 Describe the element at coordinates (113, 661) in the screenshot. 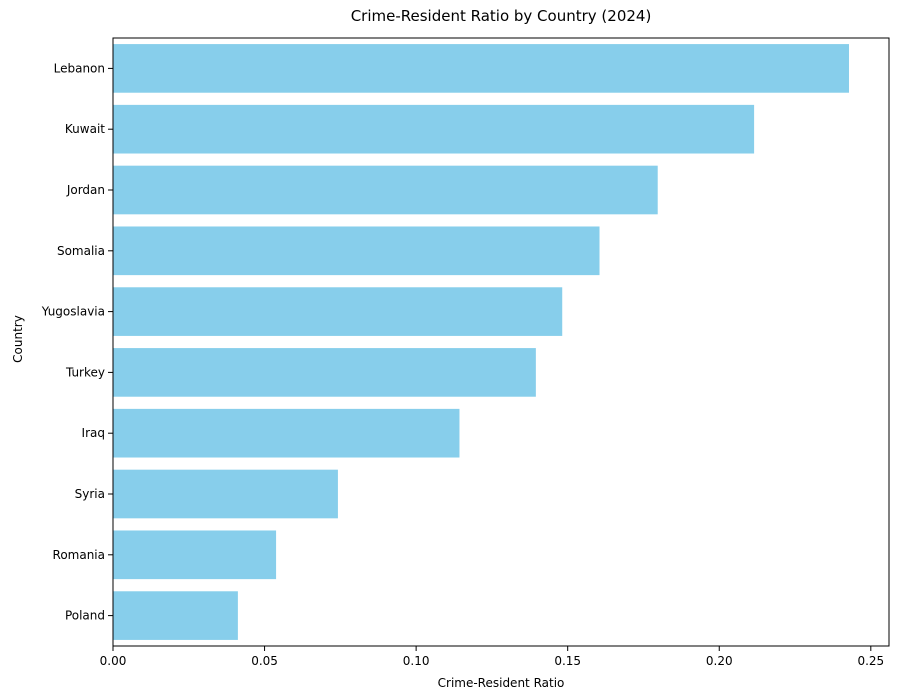

I see `x-tick-label-0: 0.00` at that location.